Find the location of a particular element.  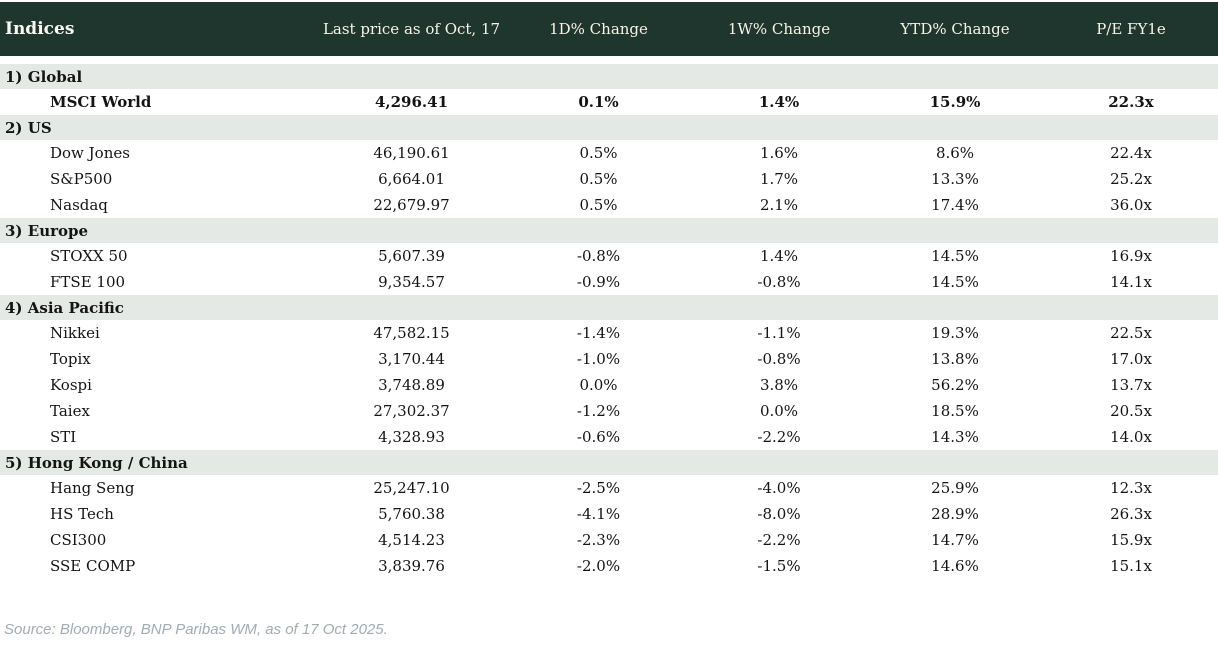

change-ytd-value: 25.9% is located at coordinates (955, 488).